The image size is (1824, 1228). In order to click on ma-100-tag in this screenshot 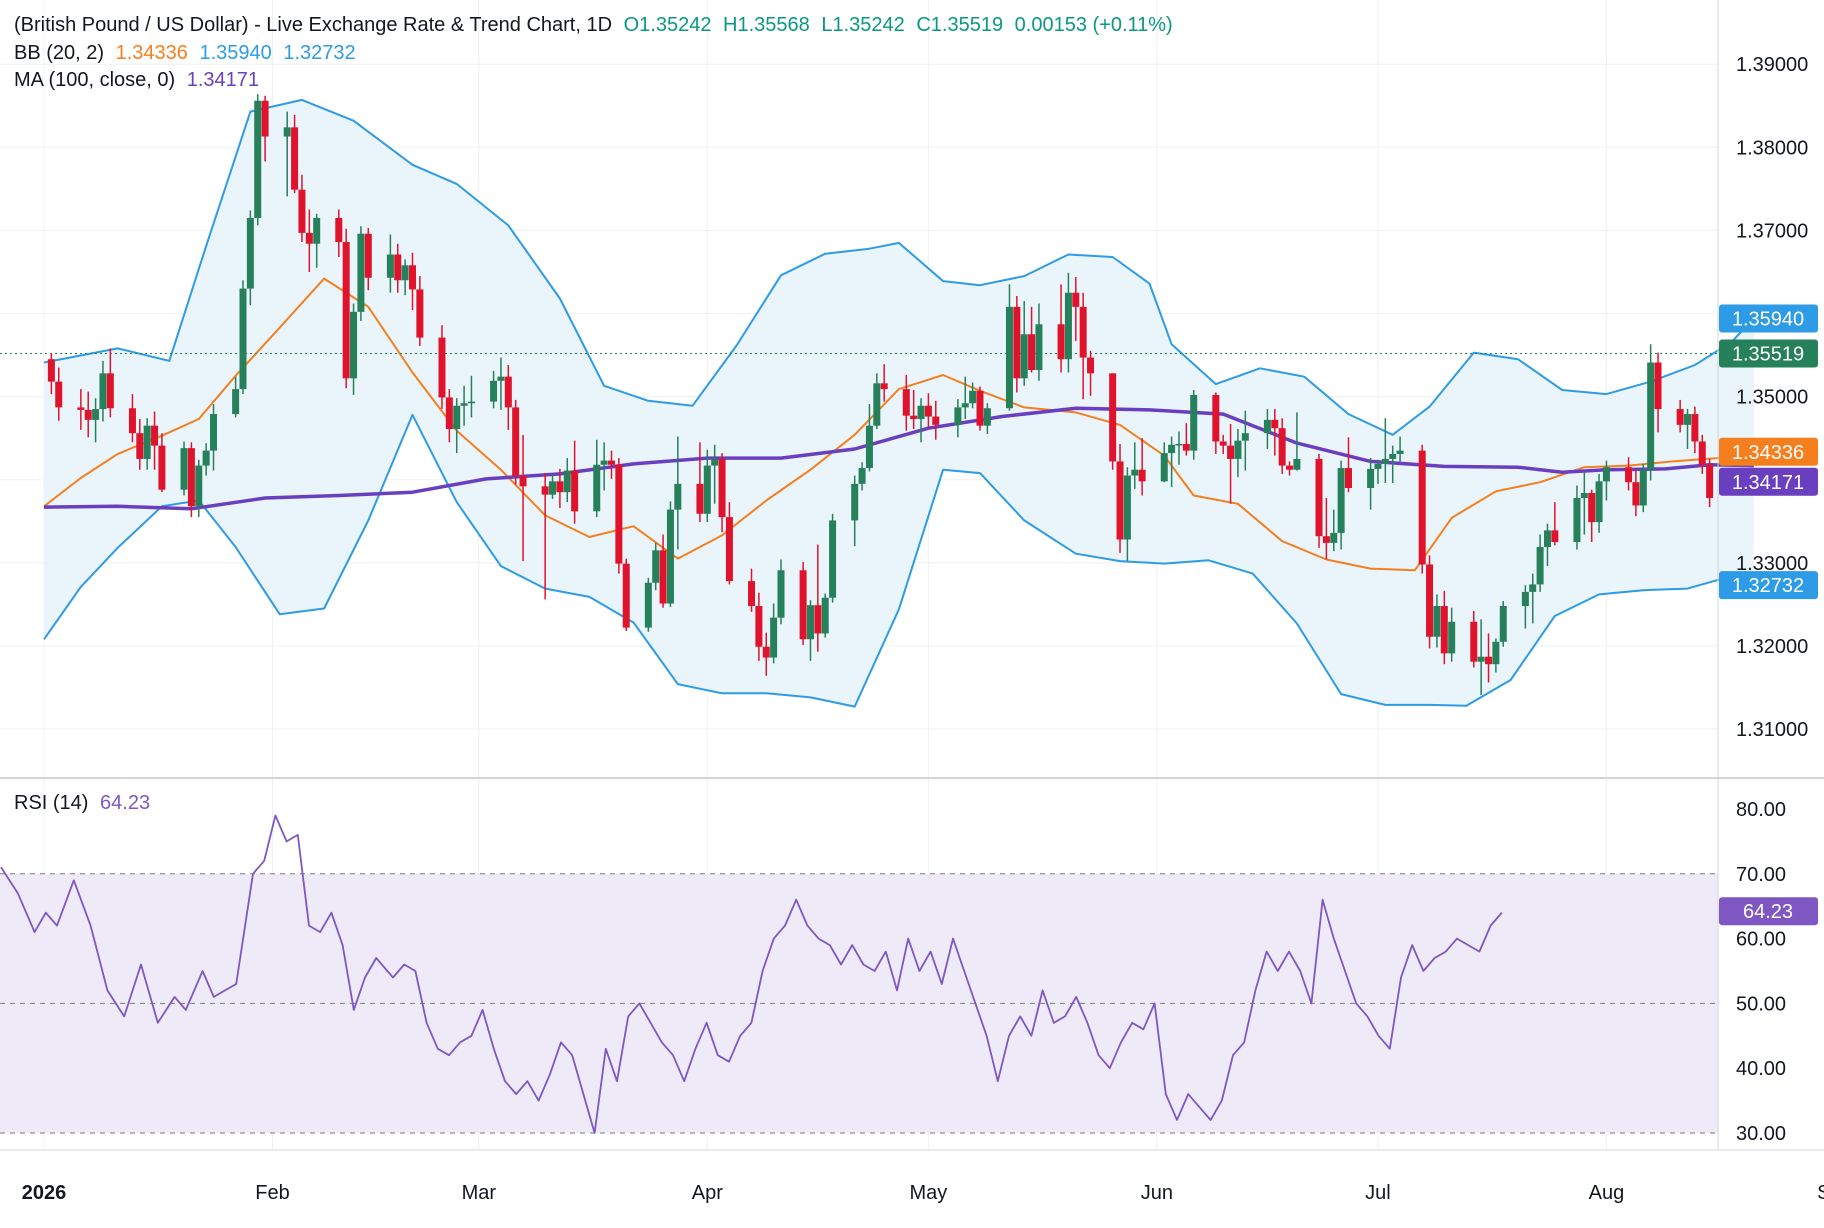, I will do `click(1768, 481)`.